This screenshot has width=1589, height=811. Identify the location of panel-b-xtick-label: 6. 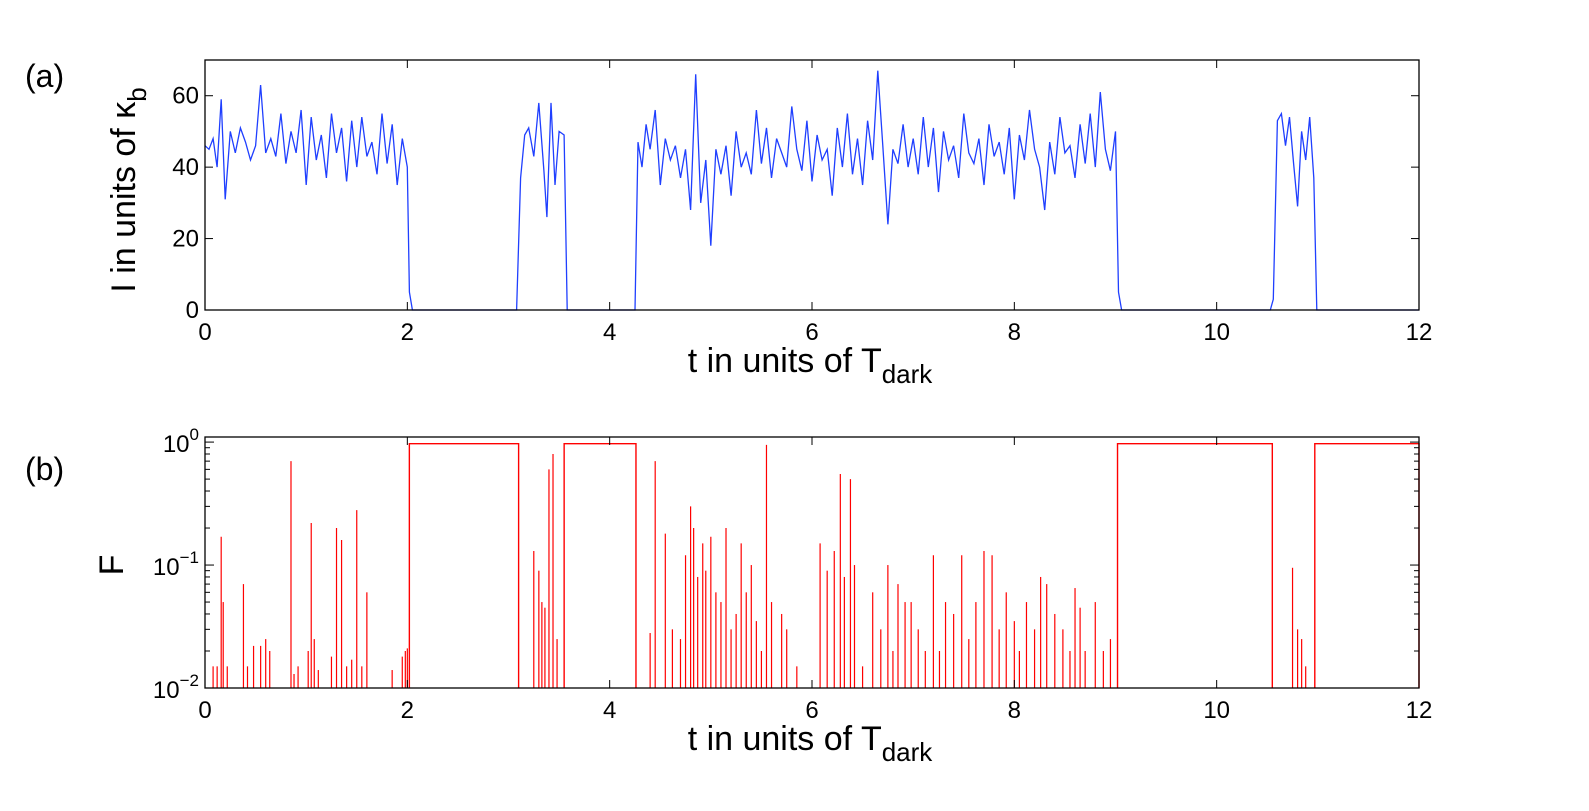
(811, 710).